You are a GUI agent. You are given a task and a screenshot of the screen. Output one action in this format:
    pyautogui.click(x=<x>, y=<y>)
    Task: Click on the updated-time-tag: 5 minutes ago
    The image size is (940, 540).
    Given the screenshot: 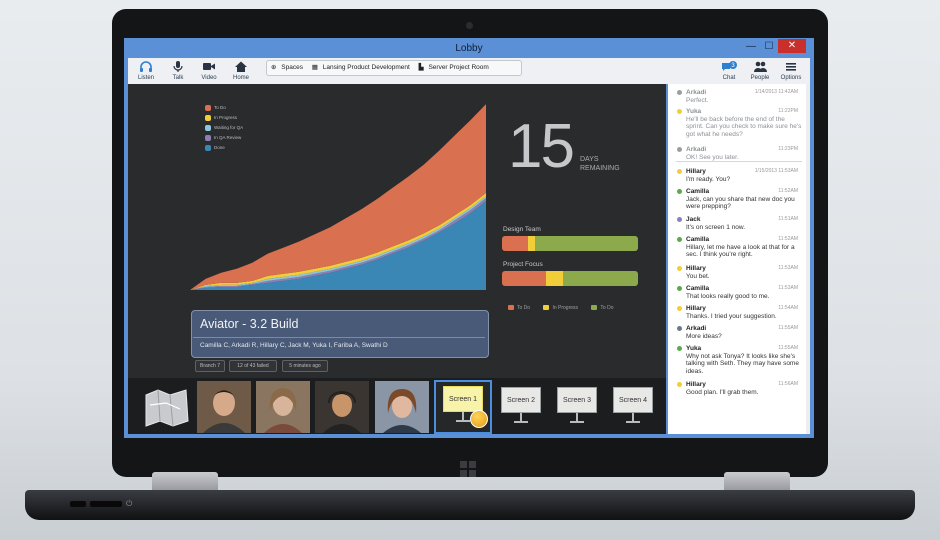 What is the action you would take?
    pyautogui.click(x=305, y=366)
    